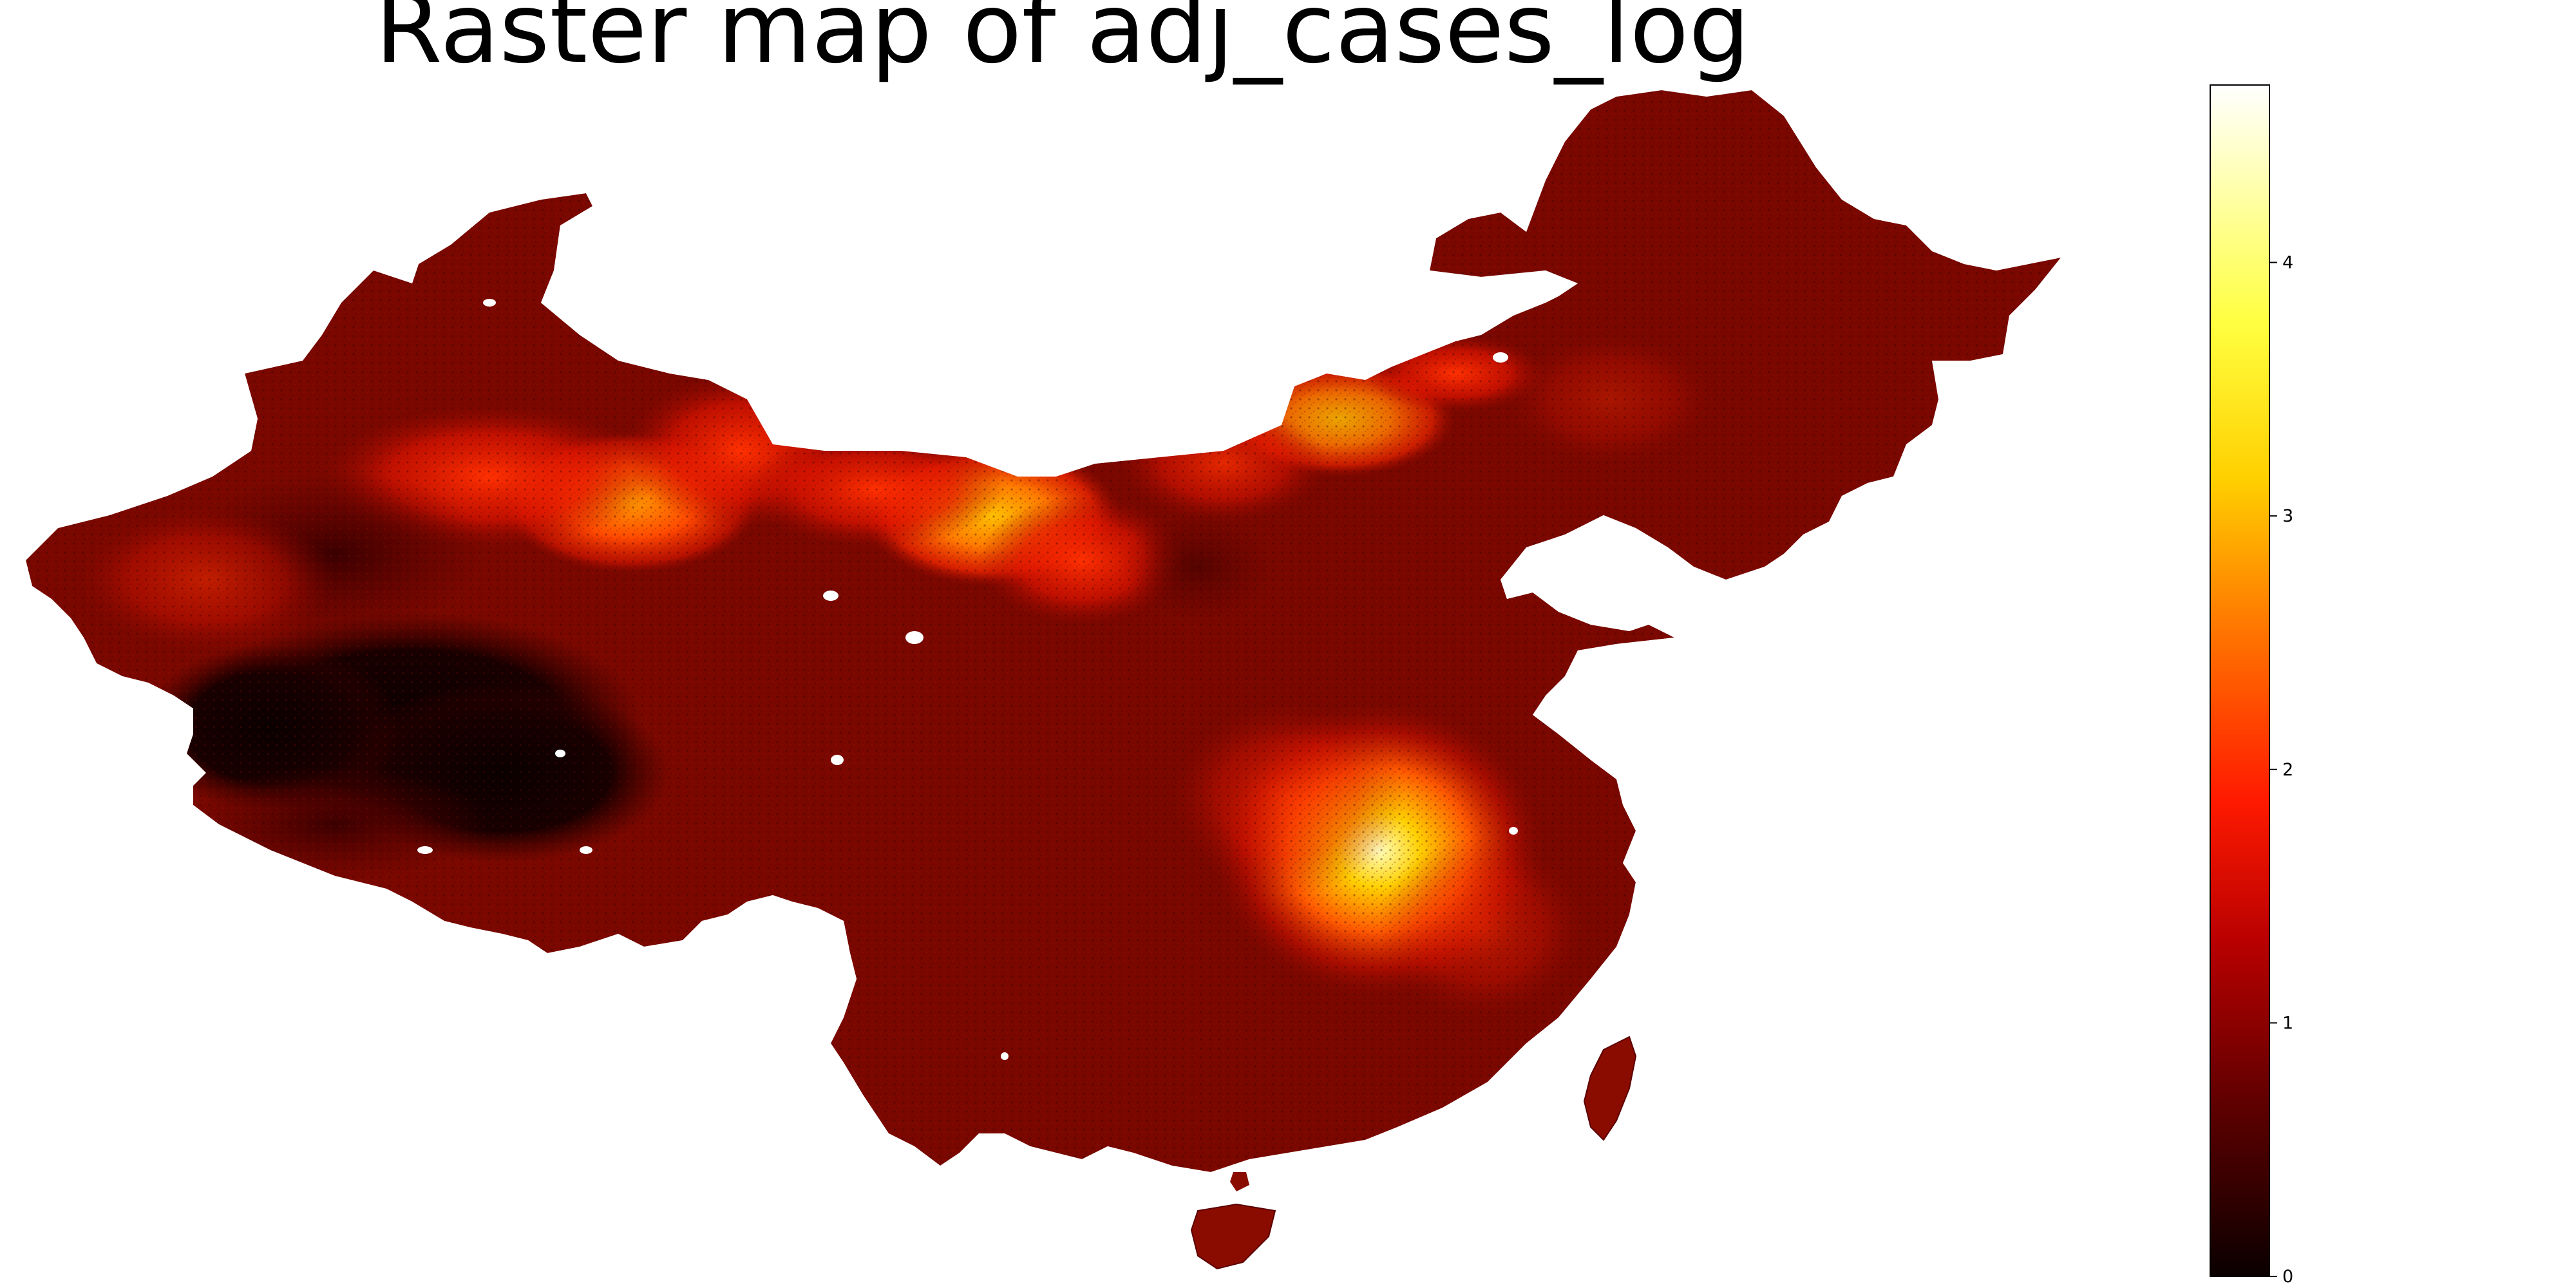 Image resolution: width=2576 pixels, height=1288 pixels. I want to click on colorbar-tick-label: 0, so click(2287, 1277).